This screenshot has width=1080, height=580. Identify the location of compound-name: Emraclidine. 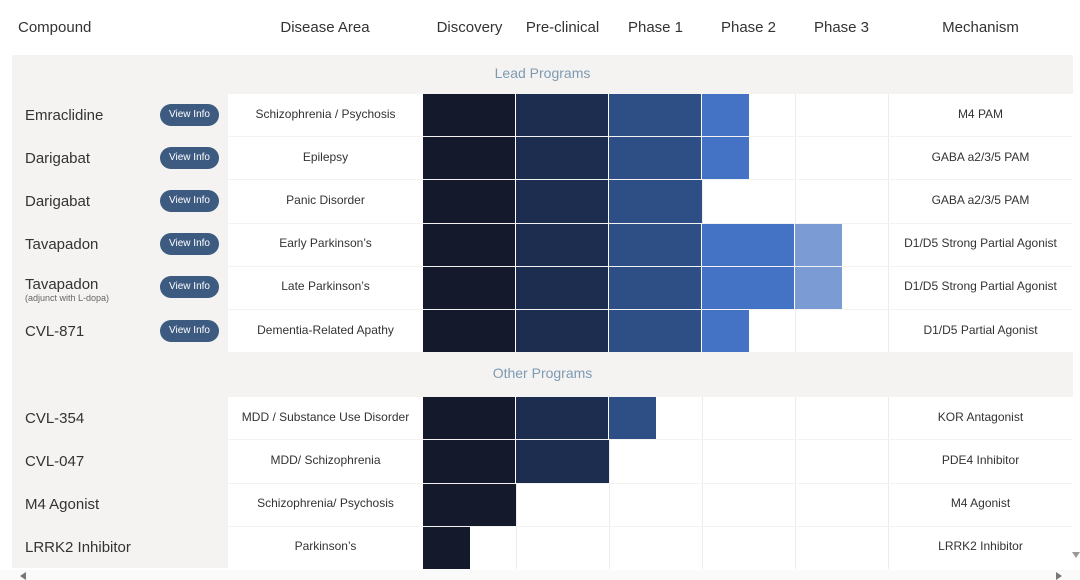
(64, 115).